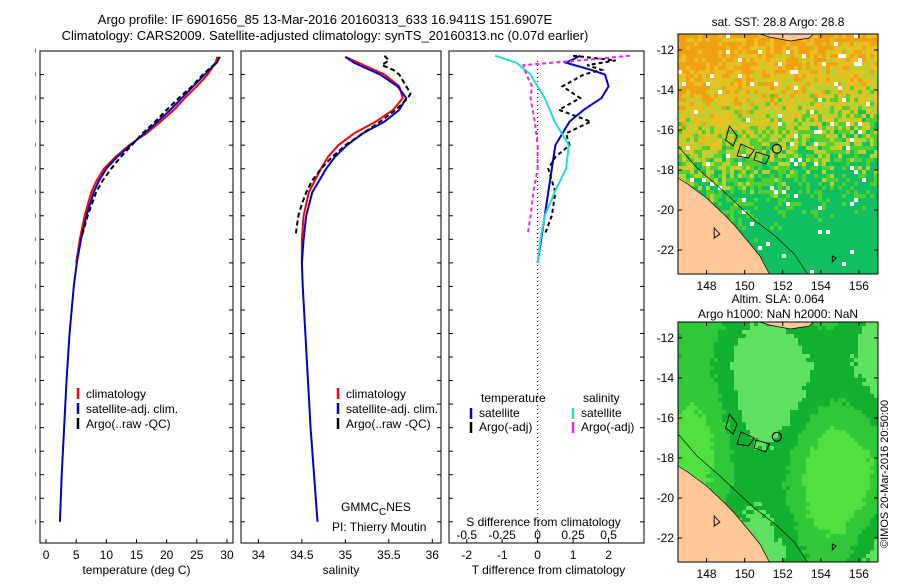 Image resolution: width=900 pixels, height=588 pixels. Describe the element at coordinates (35, 286) in the screenshot. I see `y-tick-label: 1000` at that location.